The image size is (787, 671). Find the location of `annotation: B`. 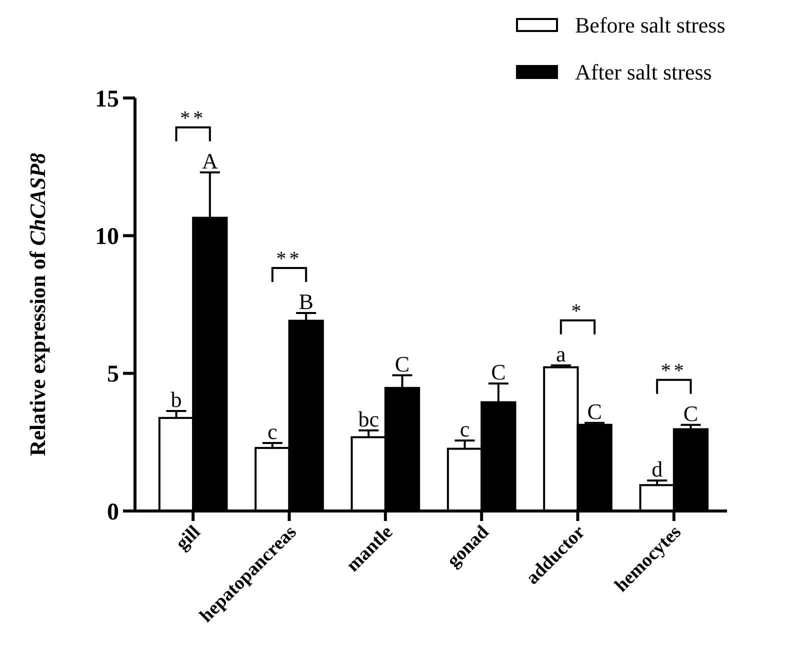

annotation: B is located at coordinates (306, 301).